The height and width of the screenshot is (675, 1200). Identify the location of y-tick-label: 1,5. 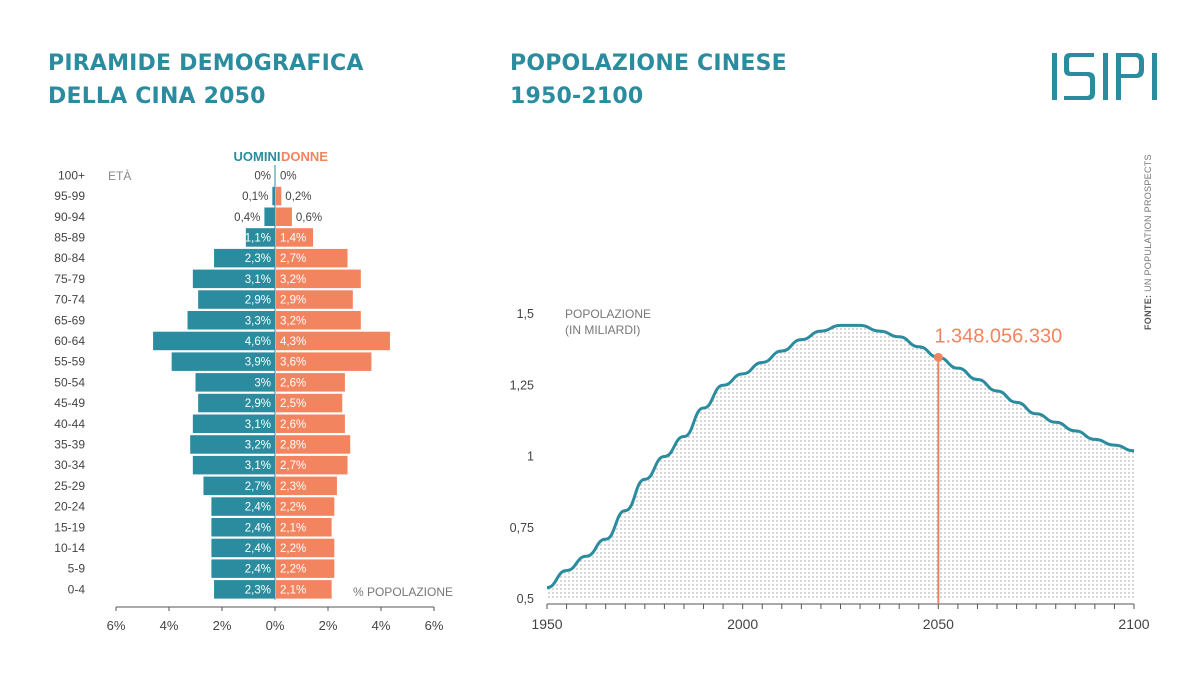
(525, 314).